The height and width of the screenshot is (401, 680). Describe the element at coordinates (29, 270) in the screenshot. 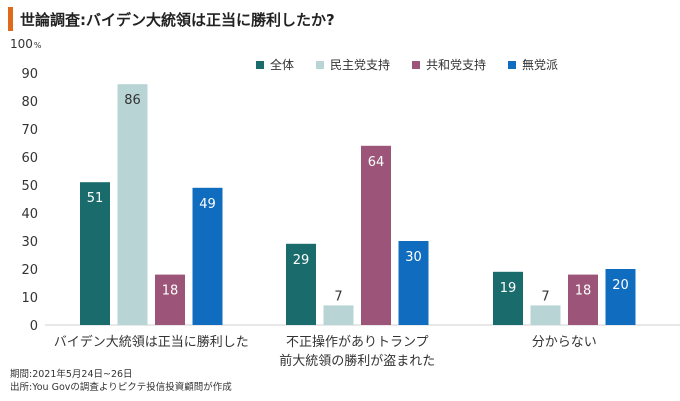

I see `y-tick-label: 20` at that location.